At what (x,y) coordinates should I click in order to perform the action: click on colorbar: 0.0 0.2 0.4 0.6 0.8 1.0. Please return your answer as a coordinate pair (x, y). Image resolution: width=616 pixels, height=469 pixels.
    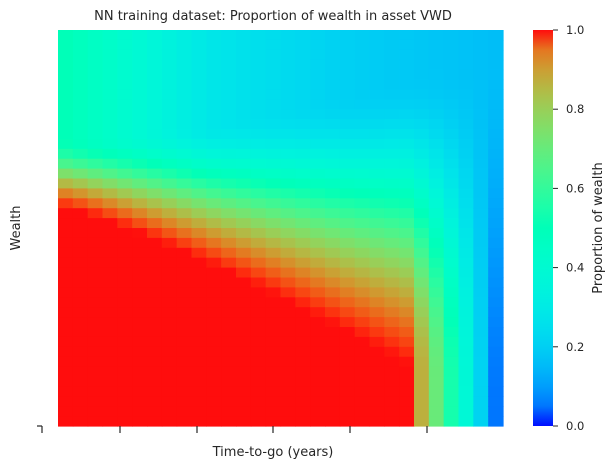
    Looking at the image, I should click on (558, 228).